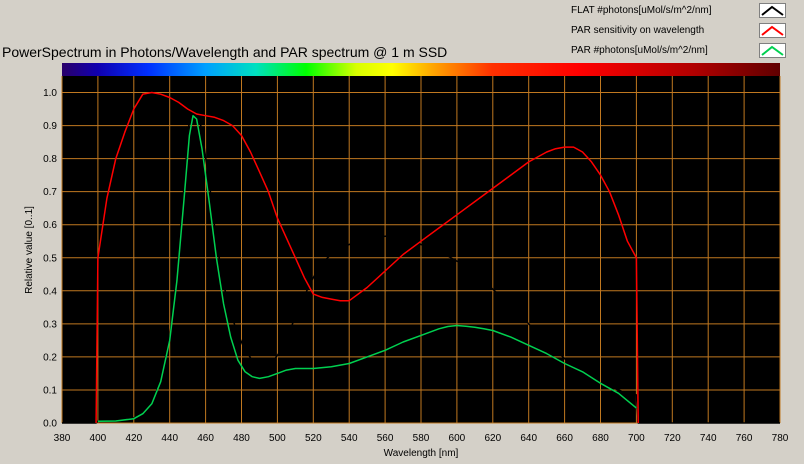  I want to click on x-tick-label: 560, so click(385, 438).